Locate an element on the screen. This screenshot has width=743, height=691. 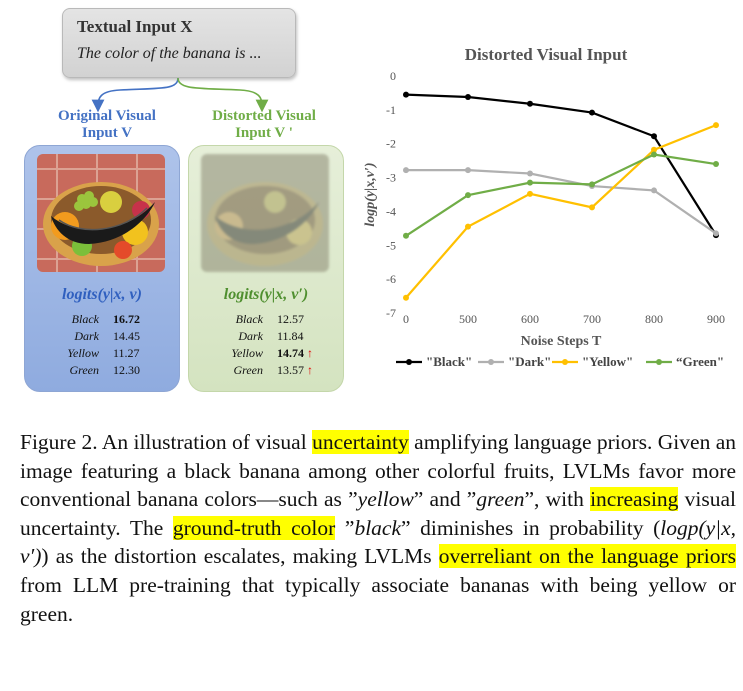
logit-row: Black 16.72 is located at coordinates (105, 319).